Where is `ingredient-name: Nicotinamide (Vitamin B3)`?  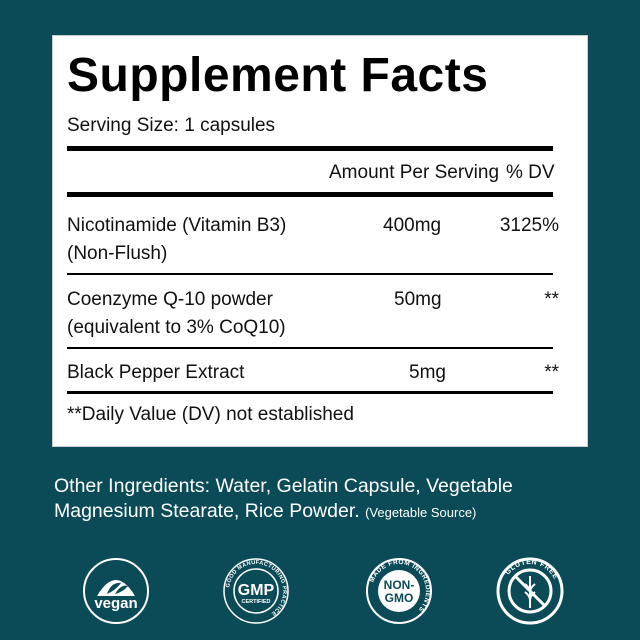
ingredient-name: Nicotinamide (Vitamin B3) is located at coordinates (177, 225).